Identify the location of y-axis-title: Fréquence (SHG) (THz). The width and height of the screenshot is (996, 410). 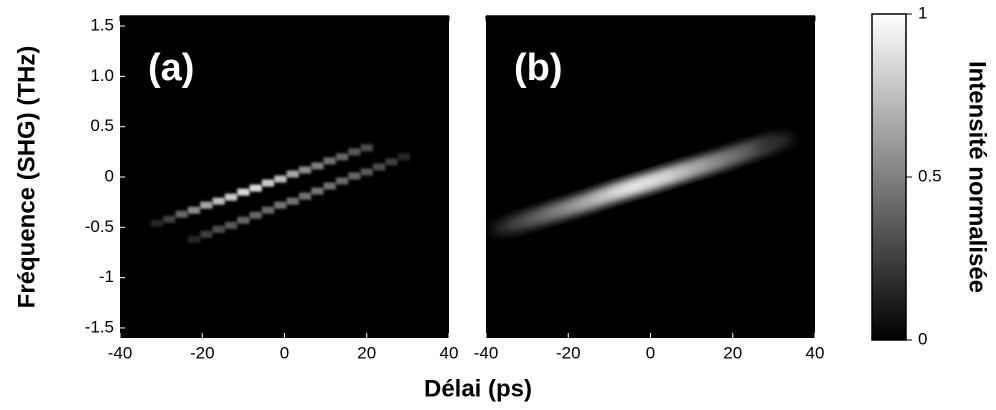
(26, 177).